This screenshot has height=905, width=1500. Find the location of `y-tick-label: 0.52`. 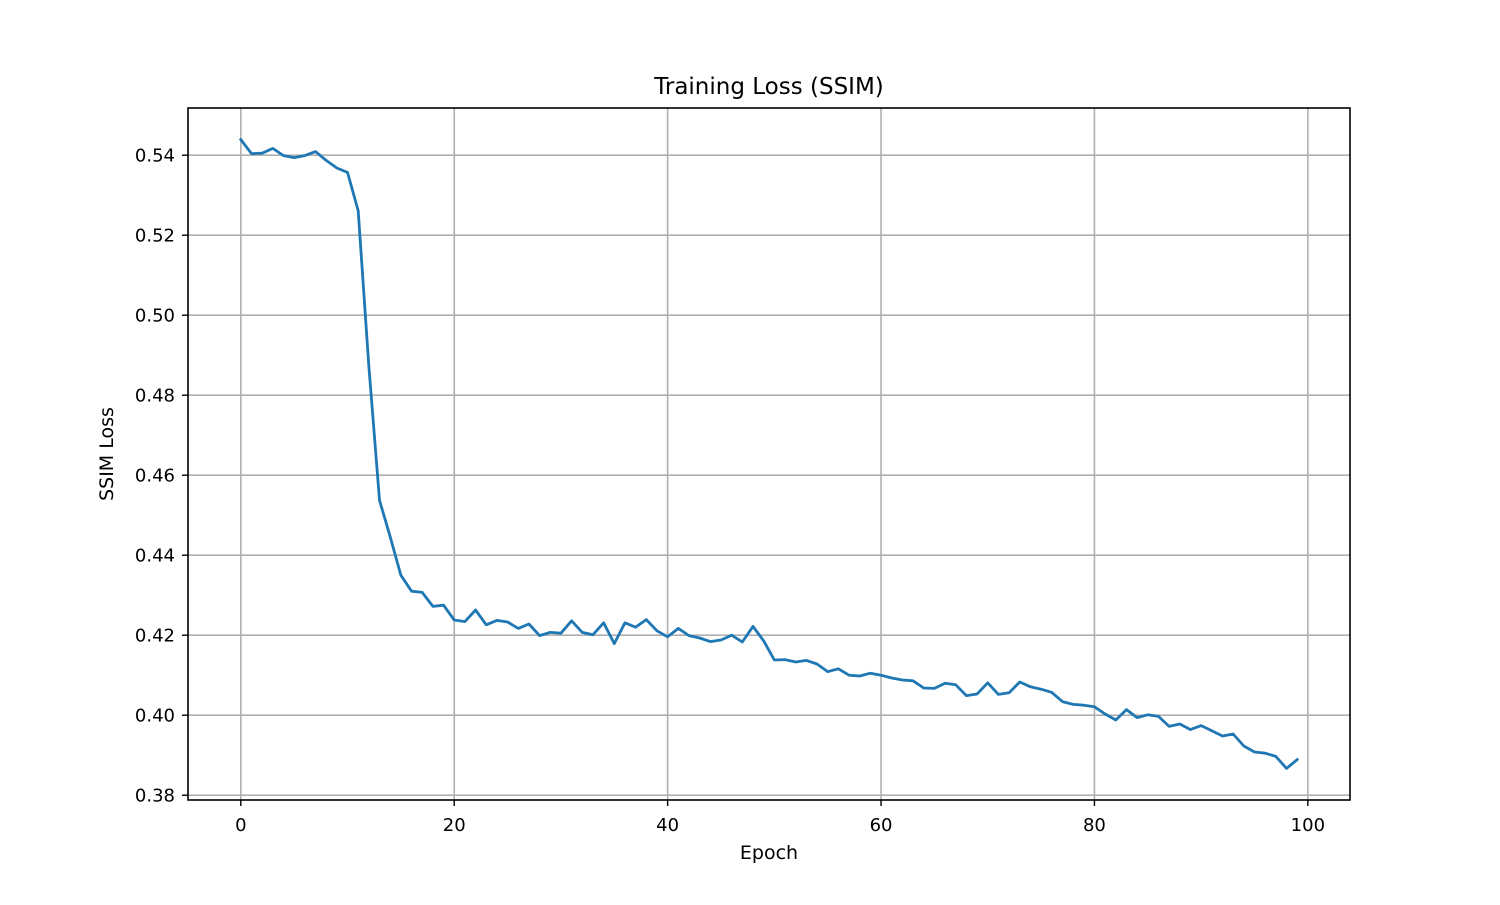

y-tick-label: 0.52 is located at coordinates (155, 236).